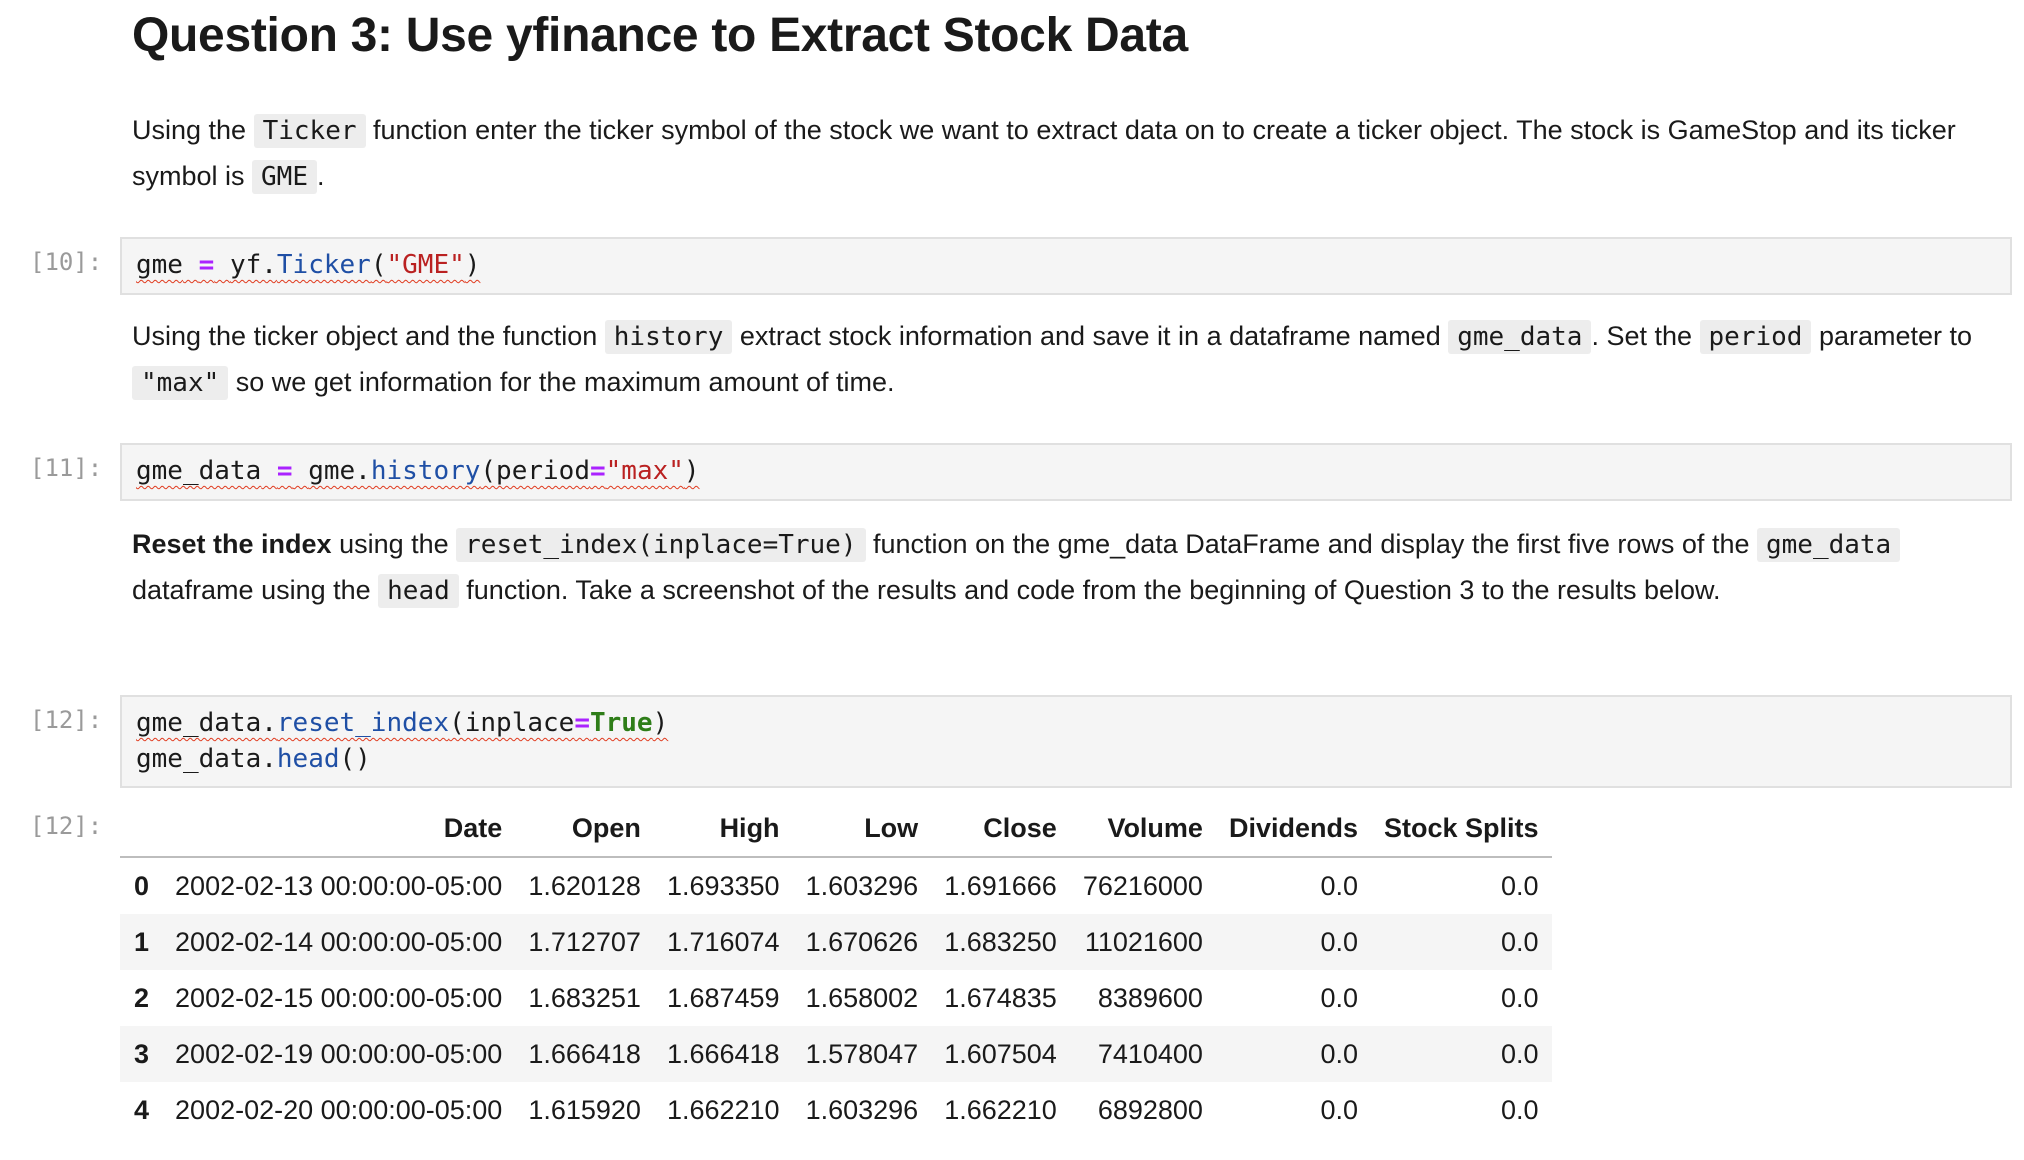 Image resolution: width=2024 pixels, height=1160 pixels. What do you see at coordinates (142, 1109) in the screenshot?
I see `row-index: 4` at bounding box center [142, 1109].